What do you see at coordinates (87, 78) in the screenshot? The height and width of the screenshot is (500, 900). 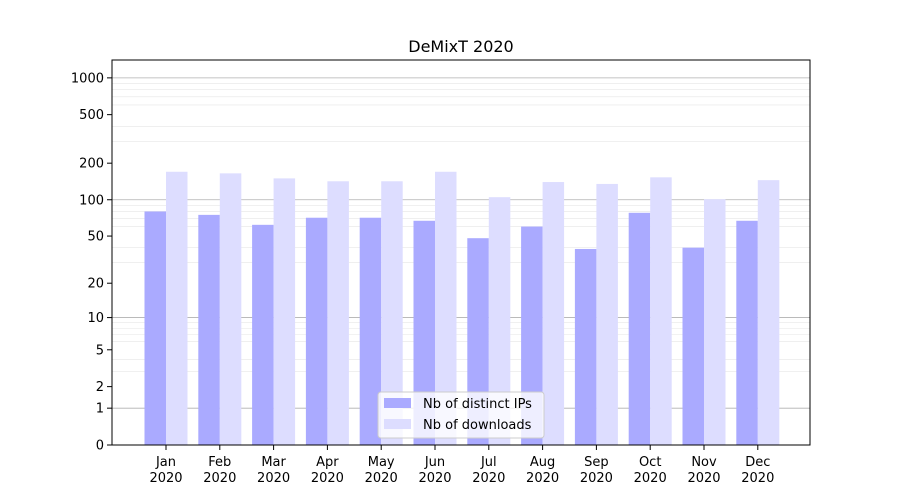 I see `y-tick-label: 1000` at bounding box center [87, 78].